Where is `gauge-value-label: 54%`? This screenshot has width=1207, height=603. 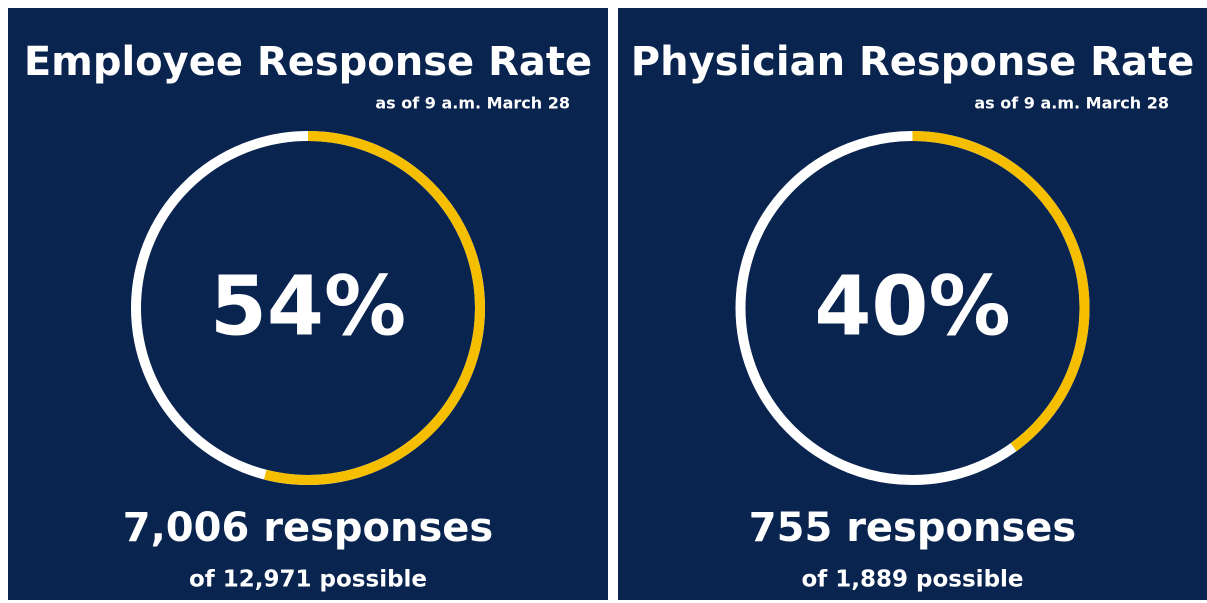
gauge-value-label: 54% is located at coordinates (308, 306).